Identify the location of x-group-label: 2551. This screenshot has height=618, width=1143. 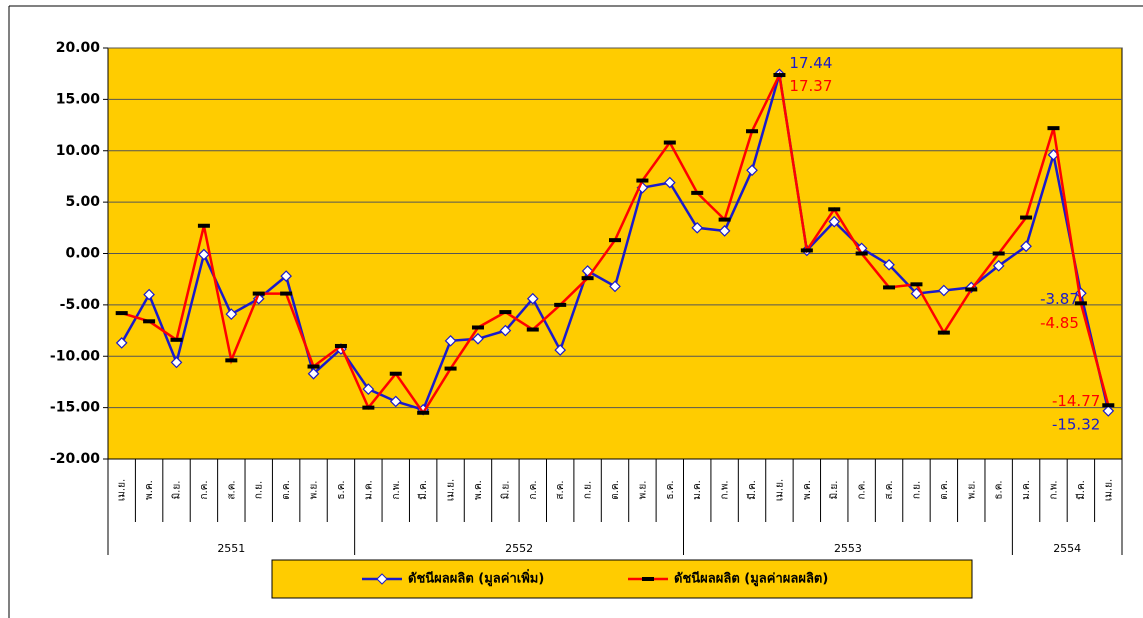
(231, 548).